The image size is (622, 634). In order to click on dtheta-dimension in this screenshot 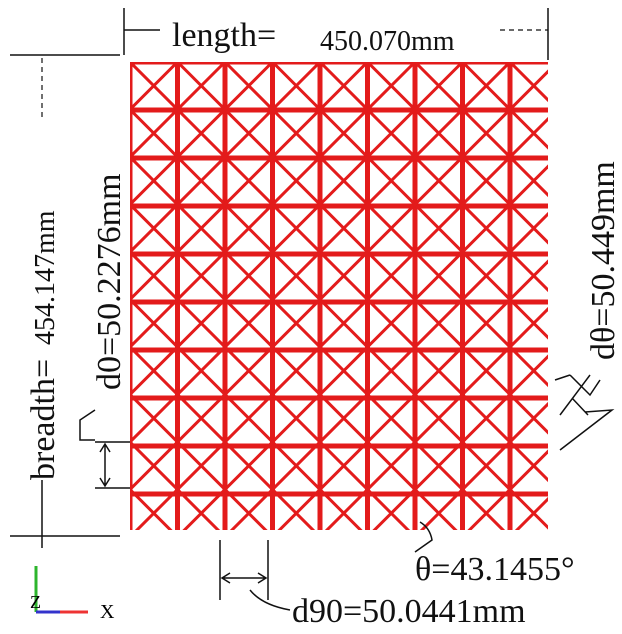, I will do `click(584, 412)`.